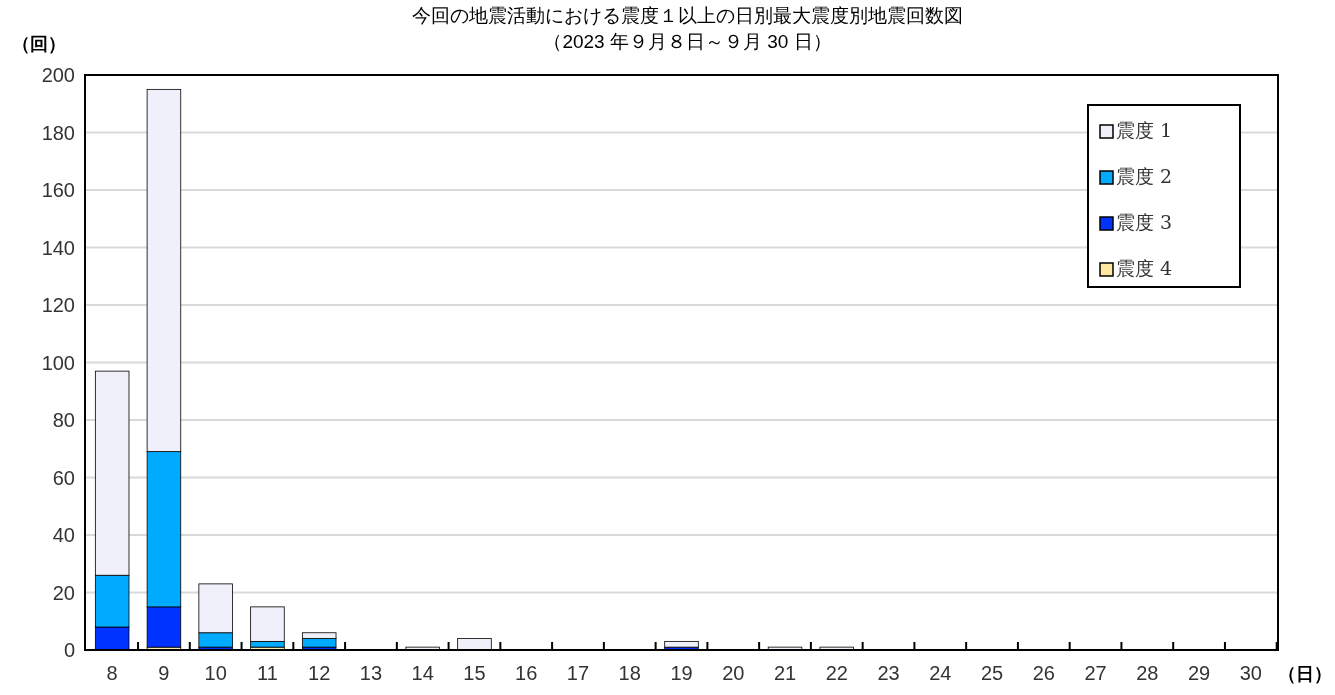 This screenshot has height=695, width=1335. I want to click on y-tick-label: 100, so click(58, 362).